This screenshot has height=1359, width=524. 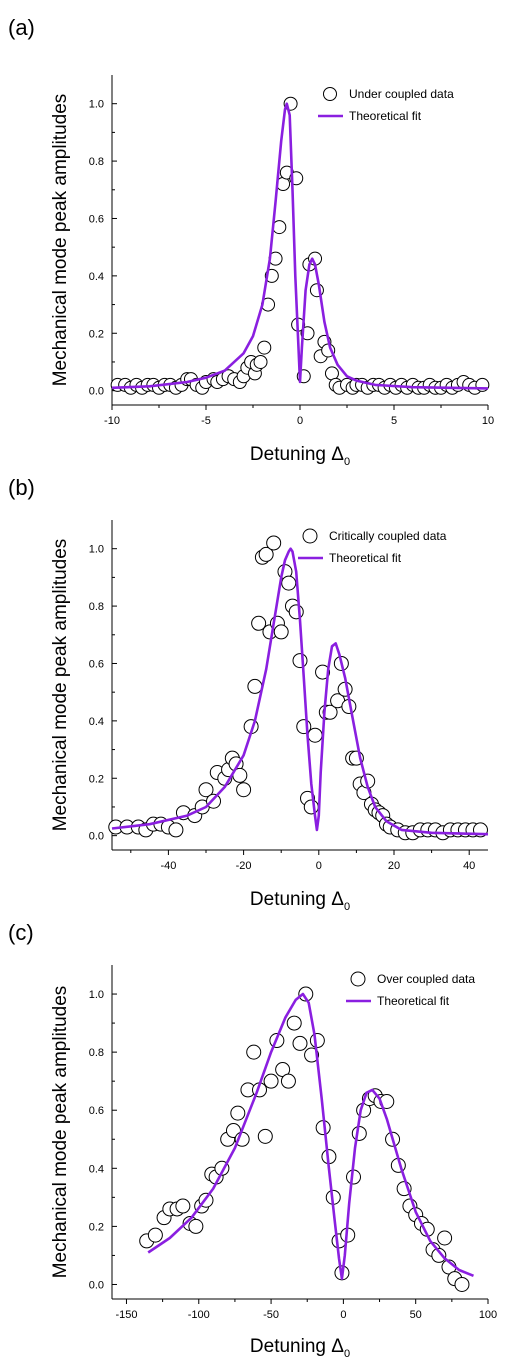 I want to click on x-tick-label: -10, so click(x=112, y=421).